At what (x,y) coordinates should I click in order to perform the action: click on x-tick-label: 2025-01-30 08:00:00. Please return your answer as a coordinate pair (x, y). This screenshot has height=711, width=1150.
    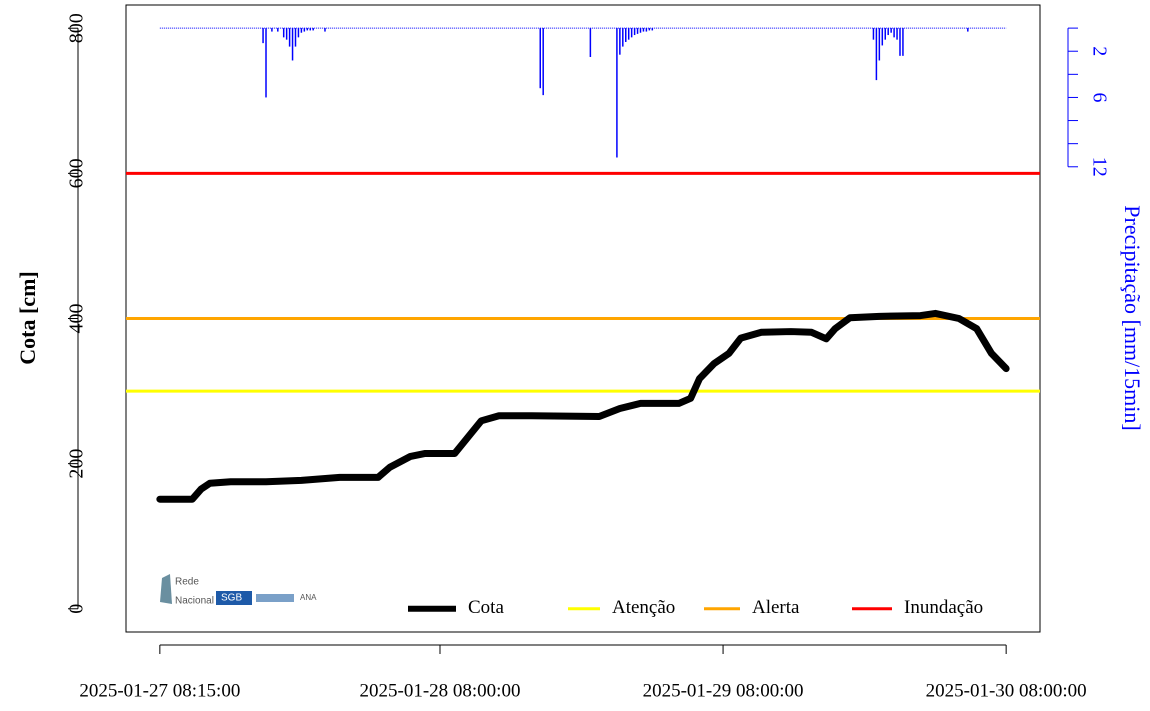
    Looking at the image, I should click on (1006, 690).